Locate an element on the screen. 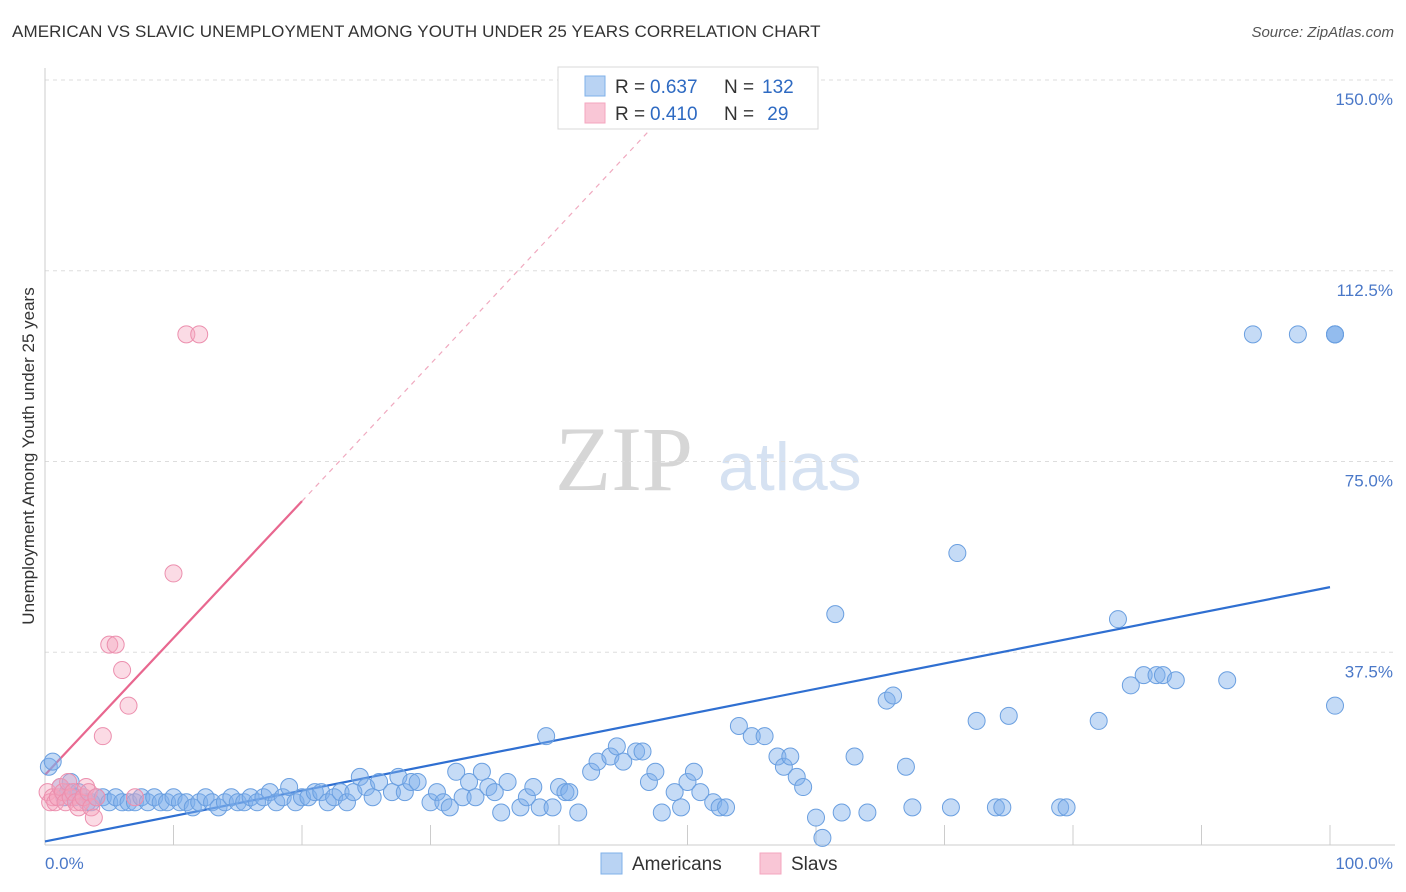 The image size is (1406, 892). trend-line-slavs is located at coordinates (173, 638).